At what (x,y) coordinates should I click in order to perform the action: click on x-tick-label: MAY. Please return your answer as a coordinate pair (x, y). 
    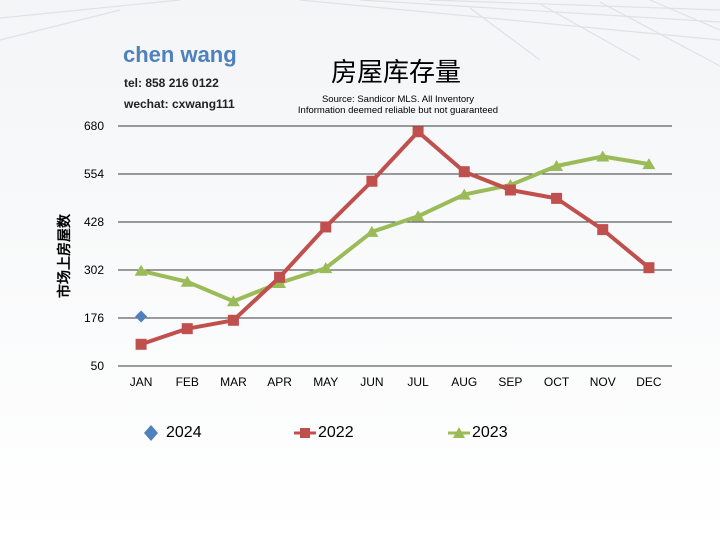
    Looking at the image, I should click on (325, 382).